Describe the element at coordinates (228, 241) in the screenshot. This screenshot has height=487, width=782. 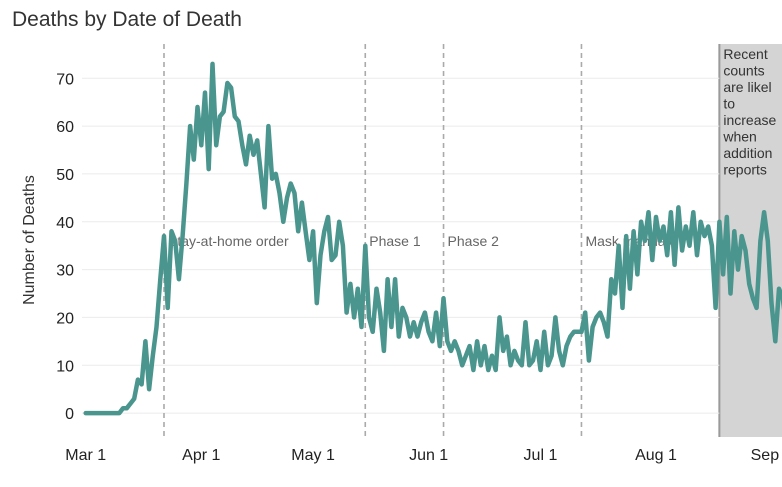
I see `event-label-stay-at-home-order: Stay-at-home order` at that location.